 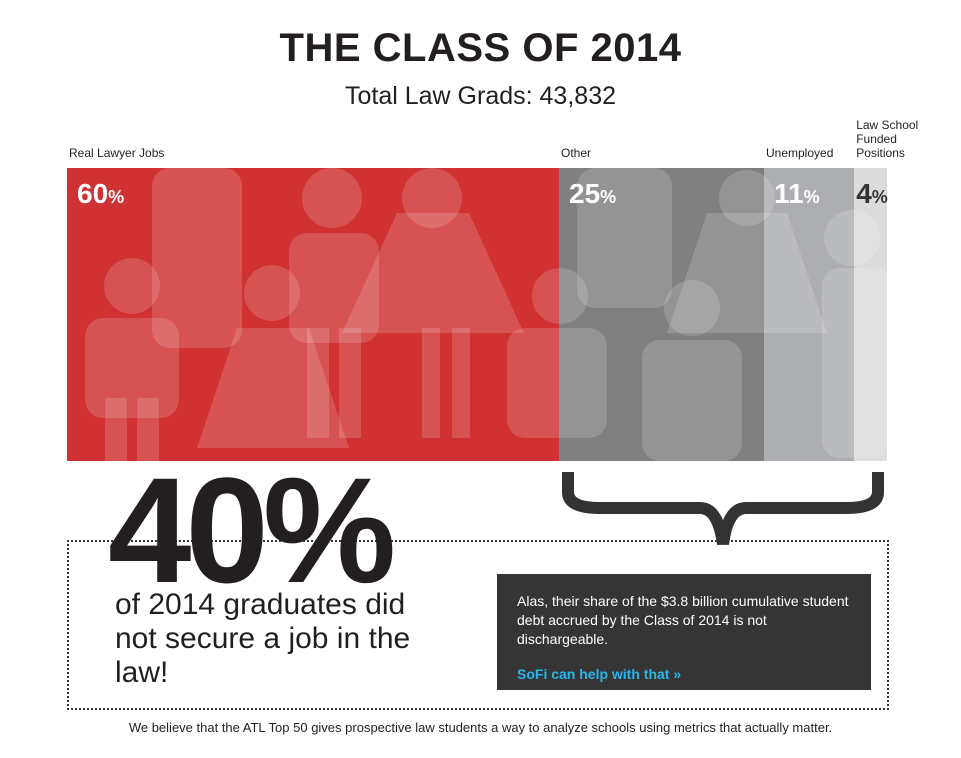 I want to click on cta-link: SoFi can help with that », so click(x=599, y=674).